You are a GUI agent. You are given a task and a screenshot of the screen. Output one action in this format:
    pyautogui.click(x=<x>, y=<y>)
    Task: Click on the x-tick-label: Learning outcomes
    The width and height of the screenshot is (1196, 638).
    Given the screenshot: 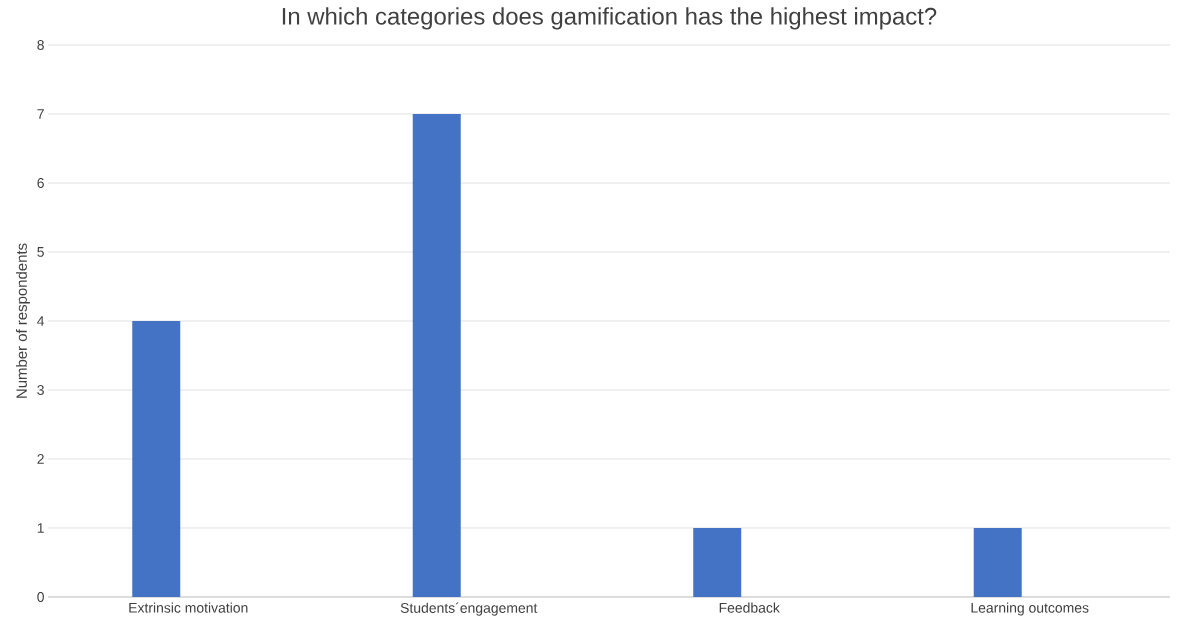 What is the action you would take?
    pyautogui.click(x=1030, y=609)
    